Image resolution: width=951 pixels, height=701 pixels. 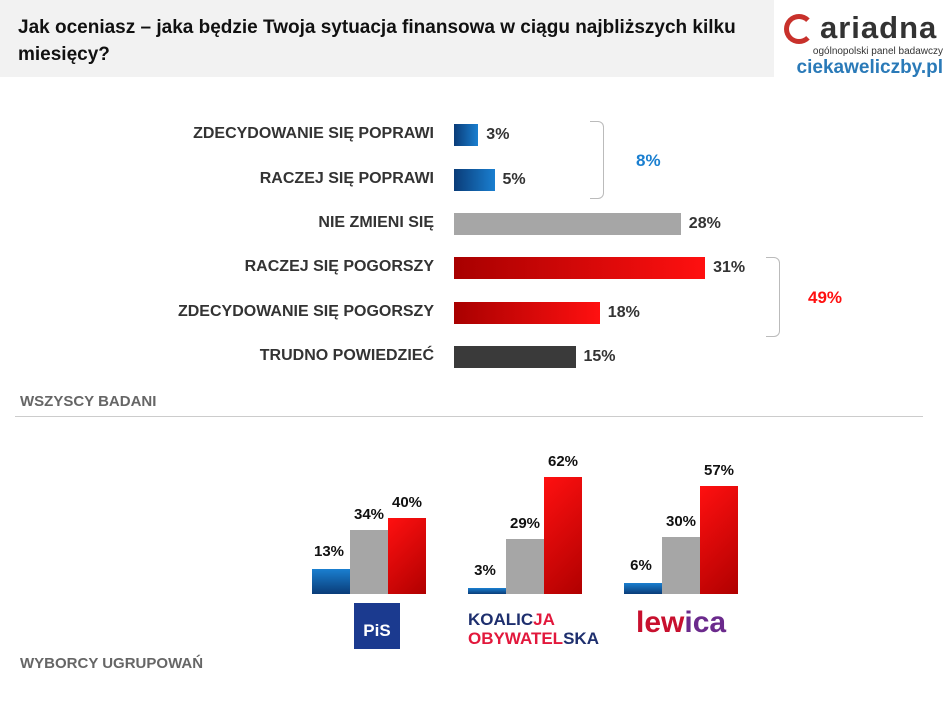 What do you see at coordinates (597, 160) in the screenshot?
I see `improve-brace` at bounding box center [597, 160].